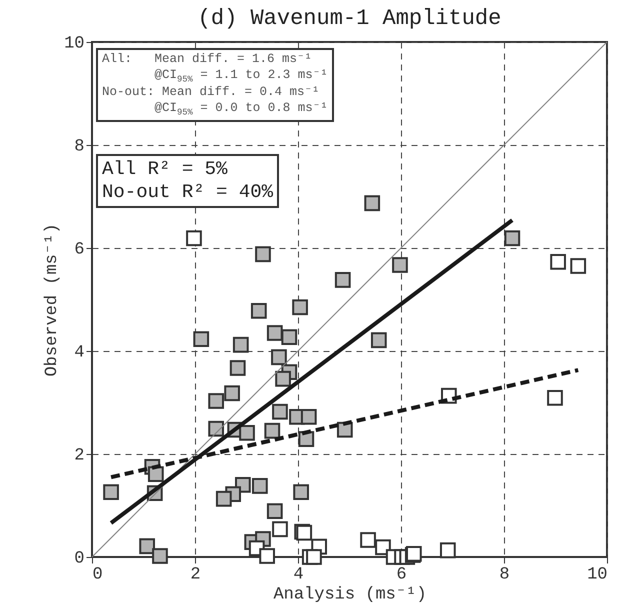  What do you see at coordinates (74, 44) in the screenshot?
I see `y-tick-label: 10` at bounding box center [74, 44].